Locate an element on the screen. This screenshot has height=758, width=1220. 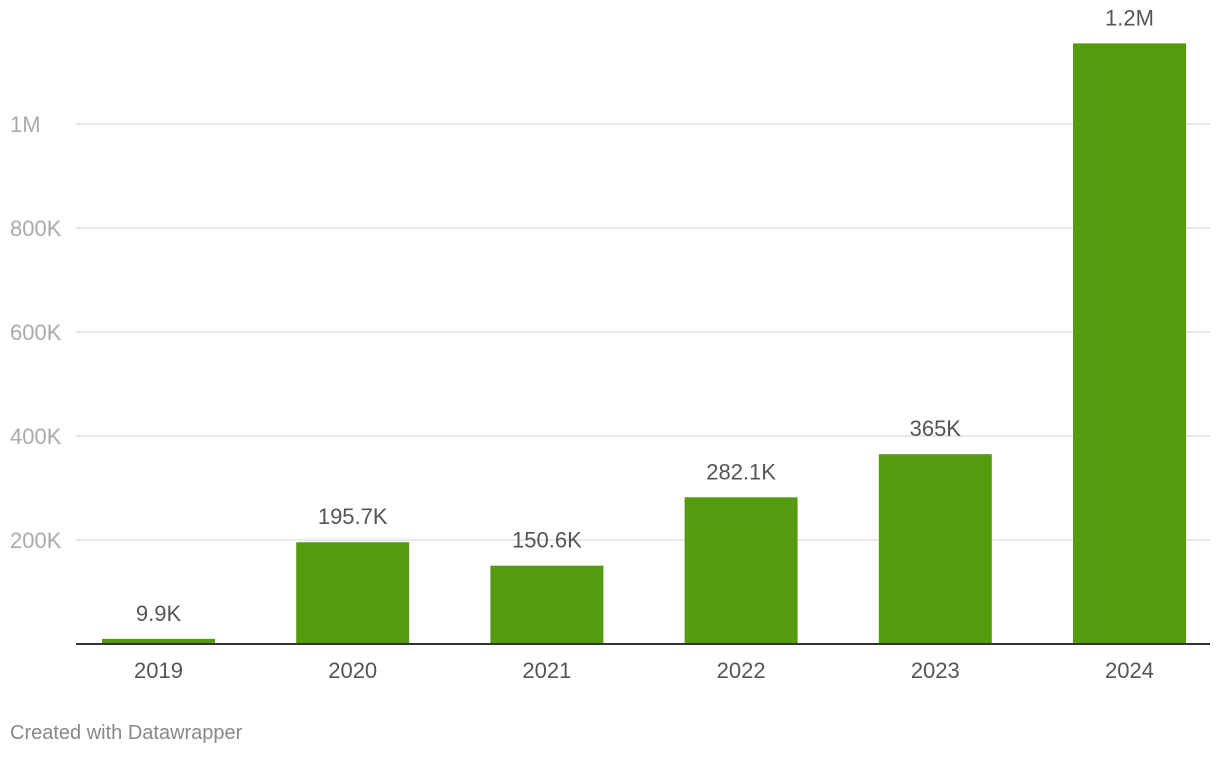
bar-value-label: 365K is located at coordinates (936, 428).